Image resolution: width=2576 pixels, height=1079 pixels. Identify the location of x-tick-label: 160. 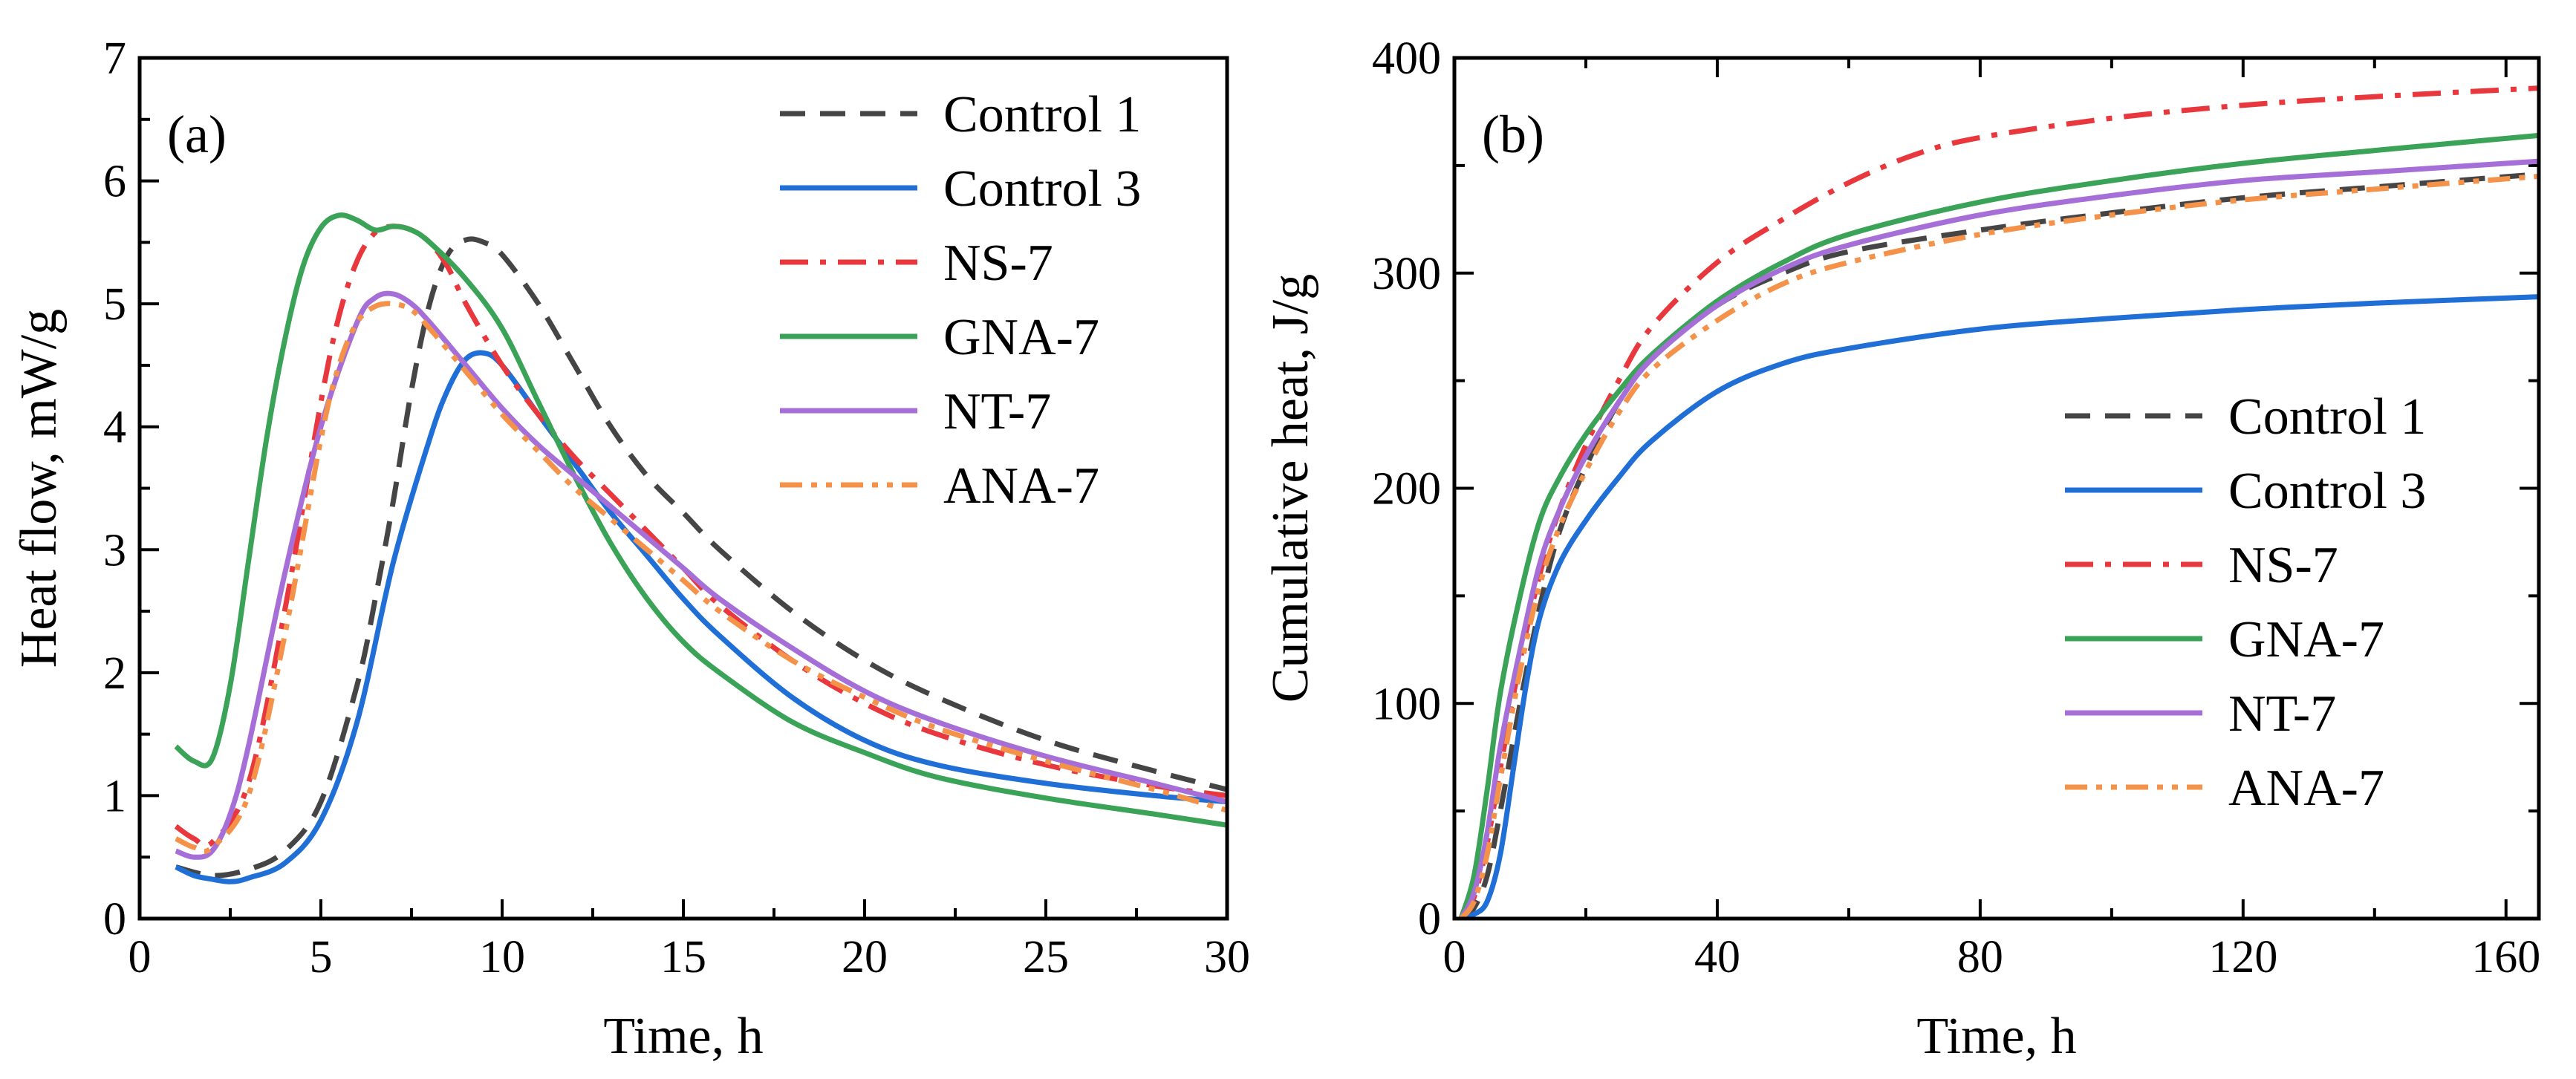
(2506, 957).